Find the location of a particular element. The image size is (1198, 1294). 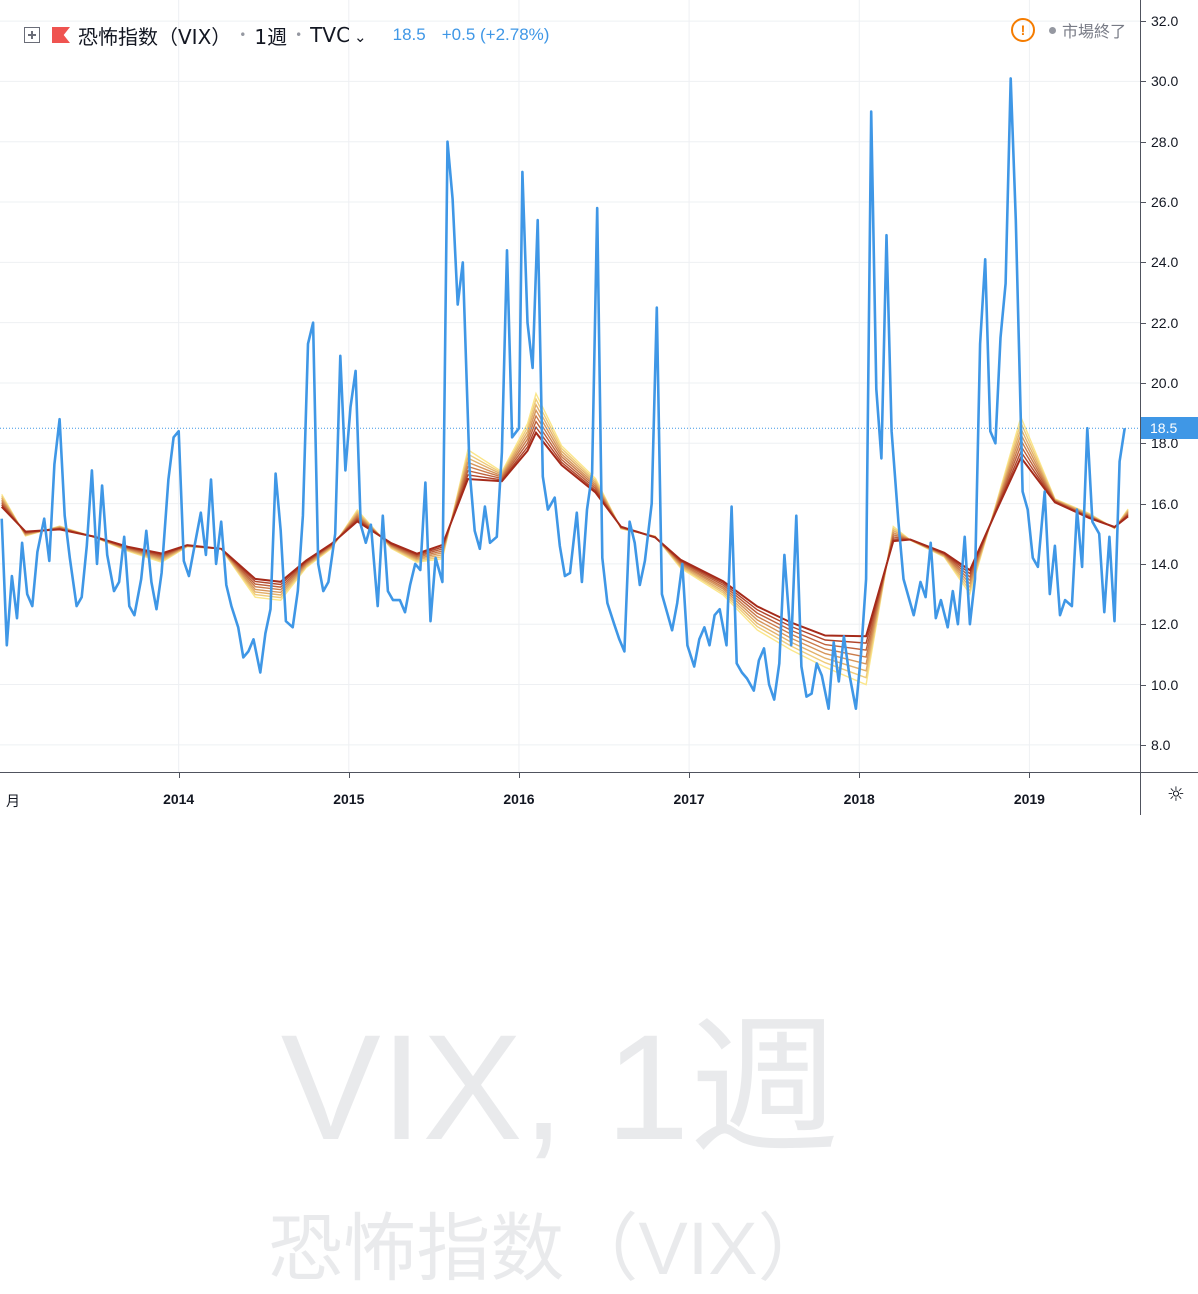

time-tick-label: 2015 is located at coordinates (349, 799).